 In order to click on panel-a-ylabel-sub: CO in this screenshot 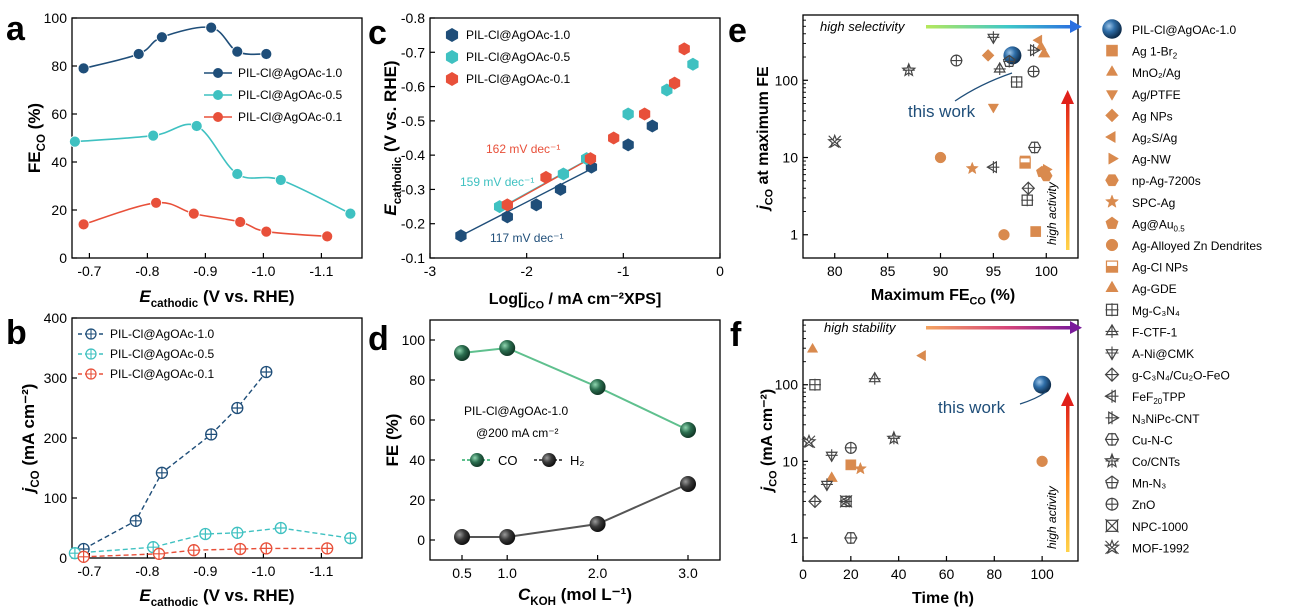, I will do `click(42, 142)`.